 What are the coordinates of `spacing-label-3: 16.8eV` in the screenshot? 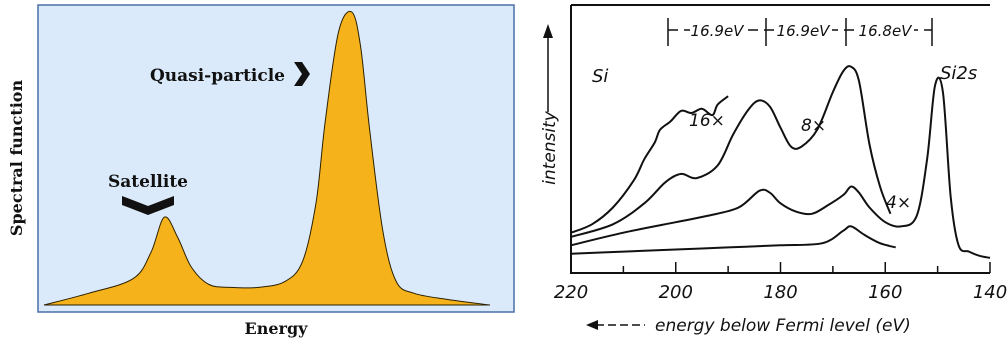 It's located at (886, 31).